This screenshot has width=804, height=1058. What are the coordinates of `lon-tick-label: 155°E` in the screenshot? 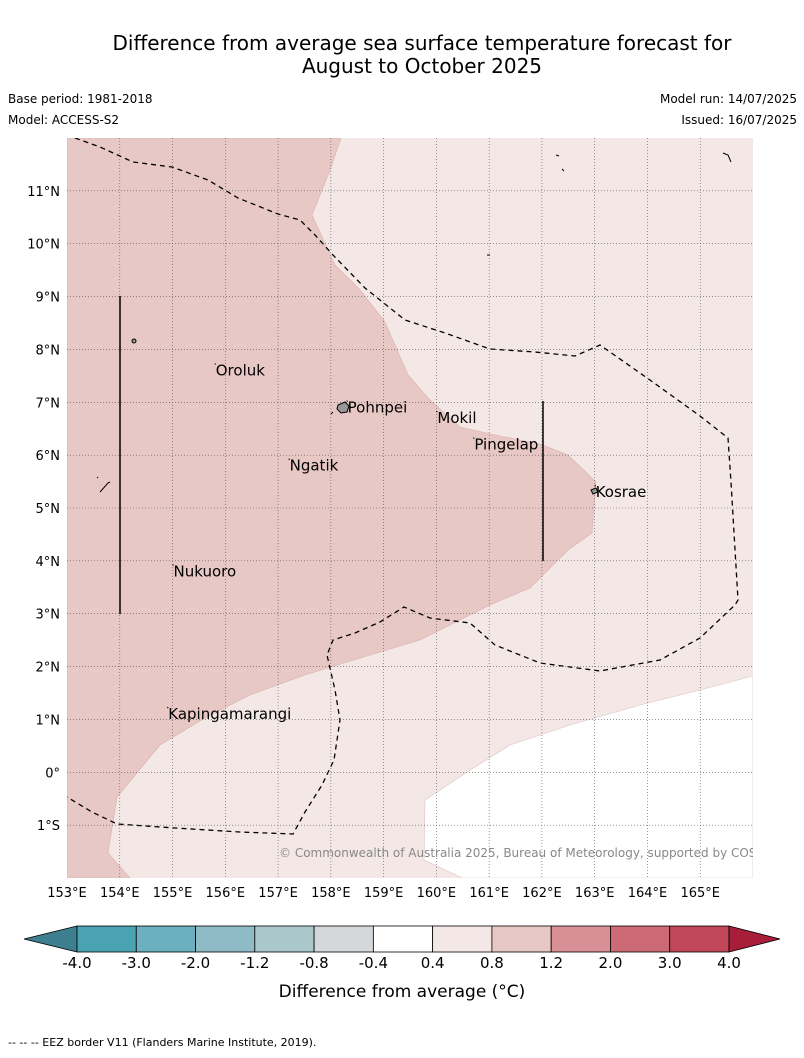 It's located at (173, 893).